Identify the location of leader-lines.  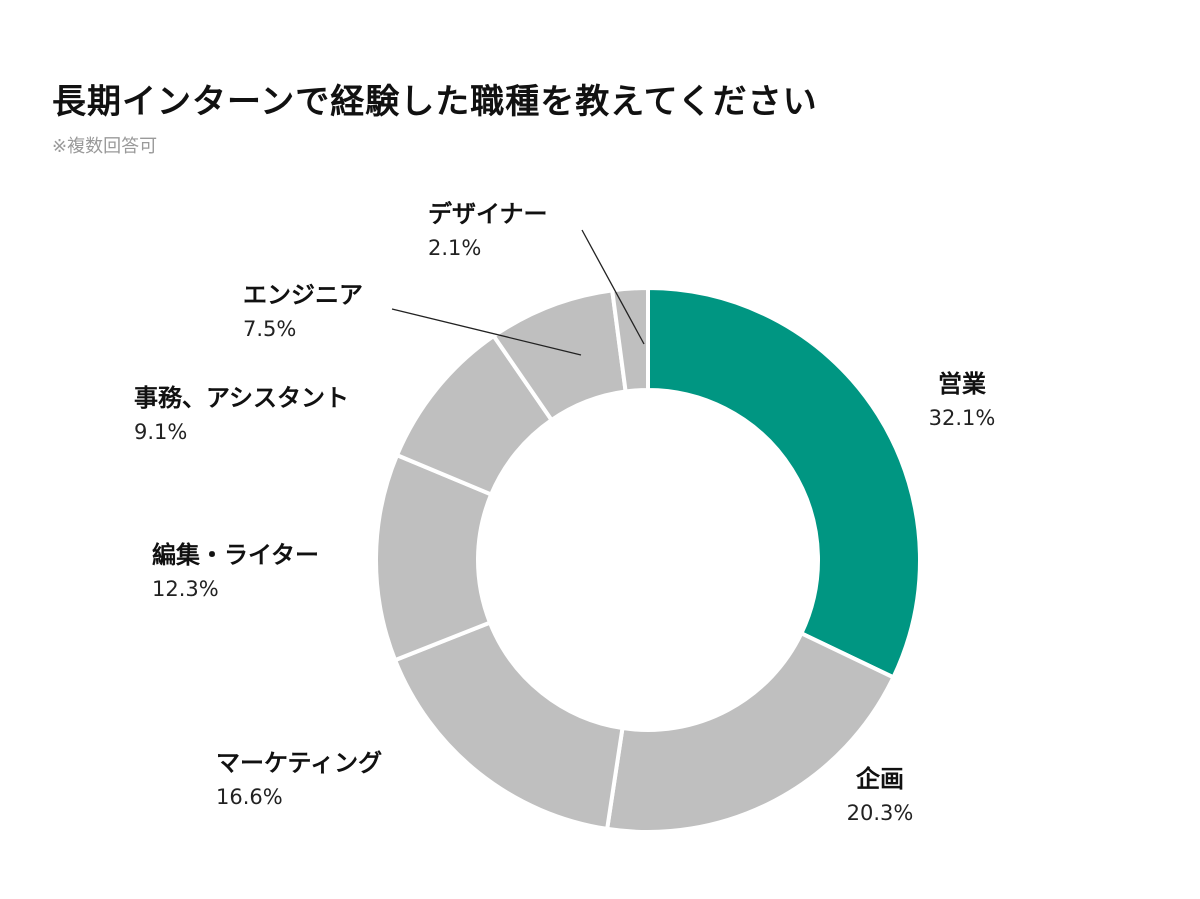
(518, 292).